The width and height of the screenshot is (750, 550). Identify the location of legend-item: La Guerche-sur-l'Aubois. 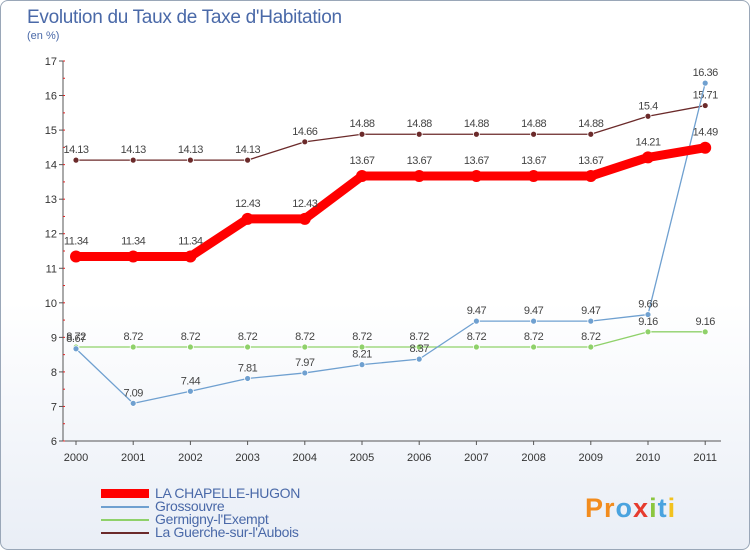
(200, 532).